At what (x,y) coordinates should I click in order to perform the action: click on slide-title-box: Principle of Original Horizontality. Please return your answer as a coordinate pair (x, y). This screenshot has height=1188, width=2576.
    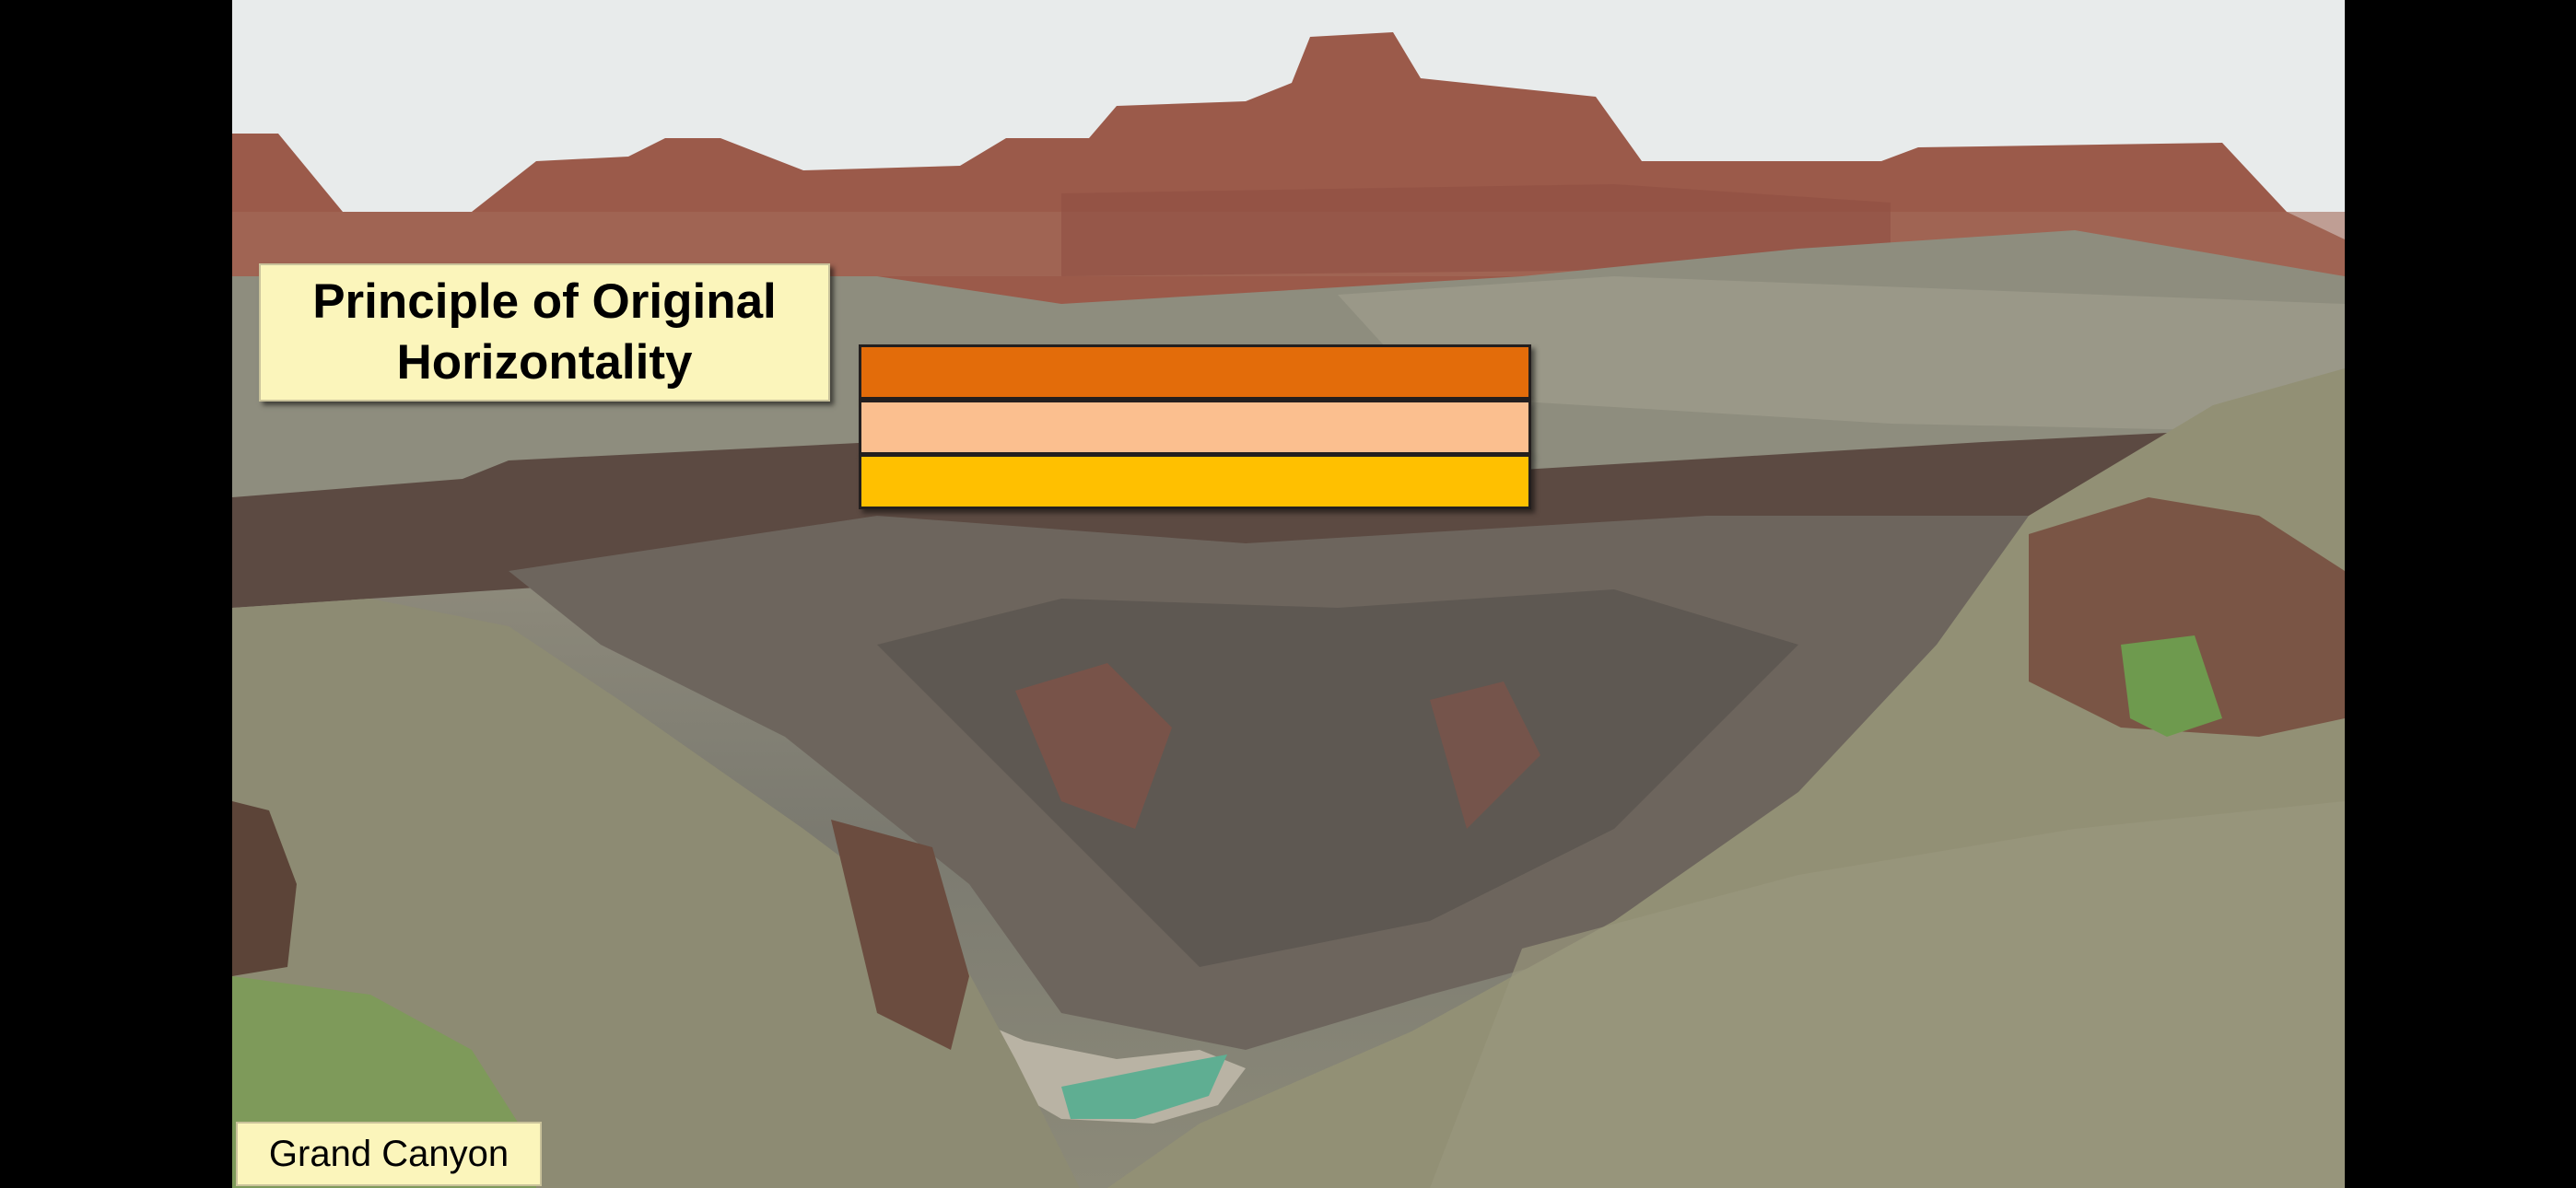
    Looking at the image, I should click on (544, 332).